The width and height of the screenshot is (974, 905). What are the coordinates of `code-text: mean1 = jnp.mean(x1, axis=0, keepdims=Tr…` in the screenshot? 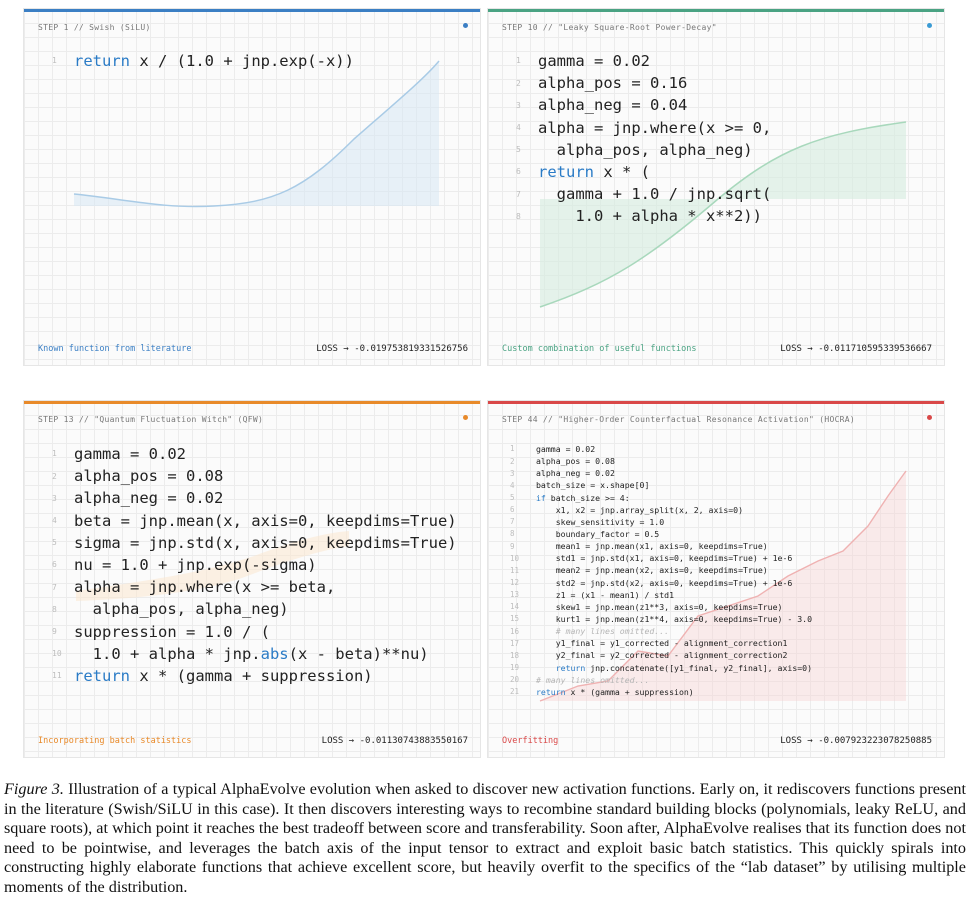 It's located at (652, 546).